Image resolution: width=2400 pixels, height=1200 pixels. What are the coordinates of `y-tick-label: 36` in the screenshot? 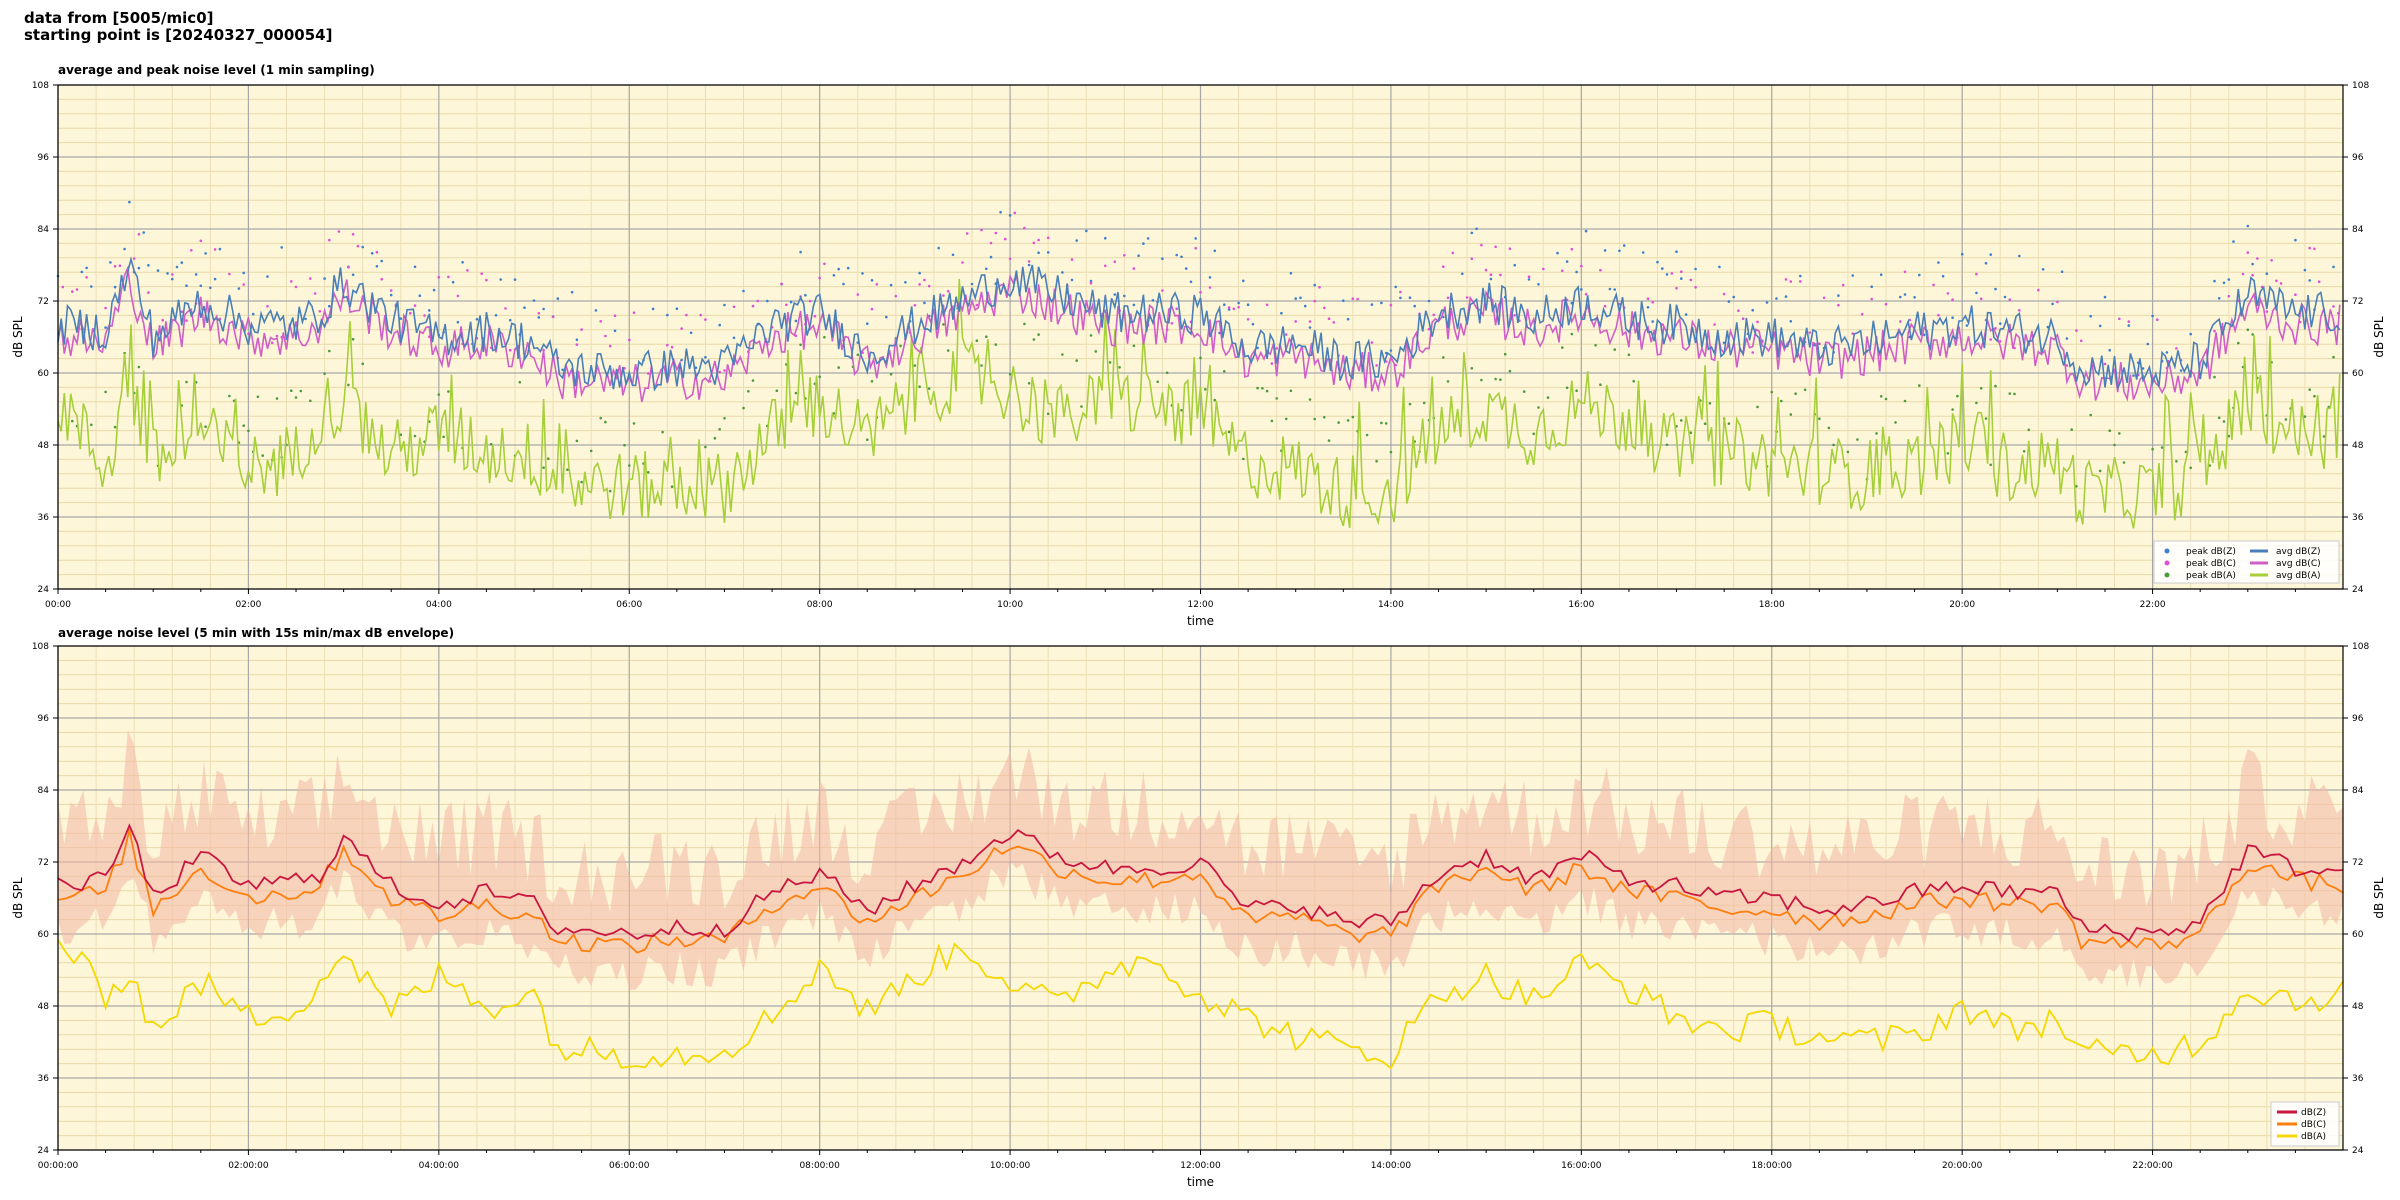 It's located at (44, 1079).